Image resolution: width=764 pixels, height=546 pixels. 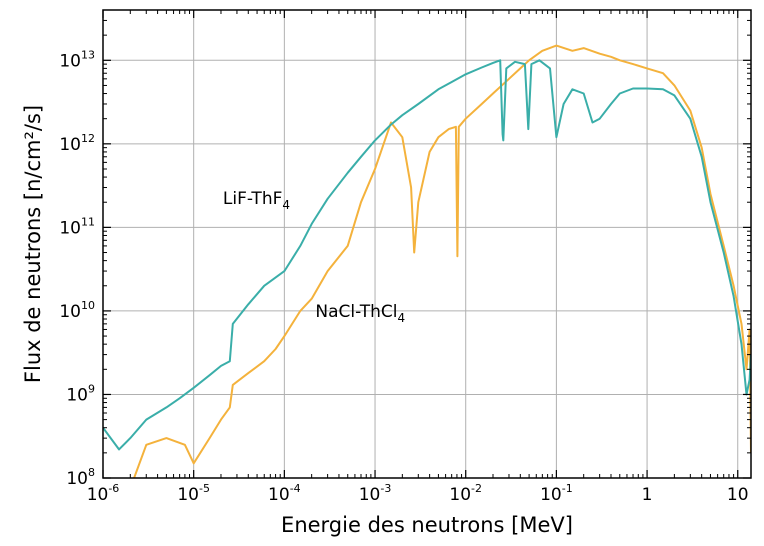 I want to click on x-tick-label: 10⁻⁵, so click(x=193, y=493).